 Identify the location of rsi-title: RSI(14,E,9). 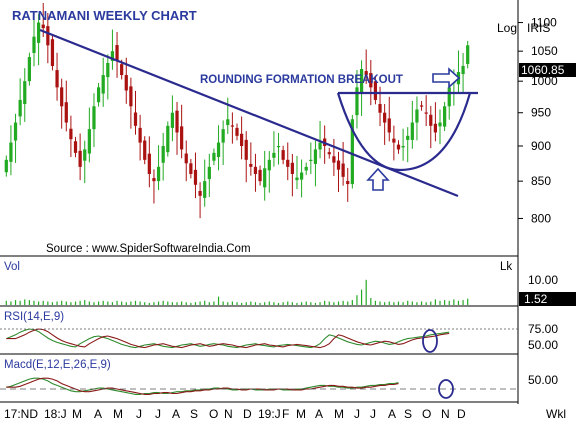
(34, 317).